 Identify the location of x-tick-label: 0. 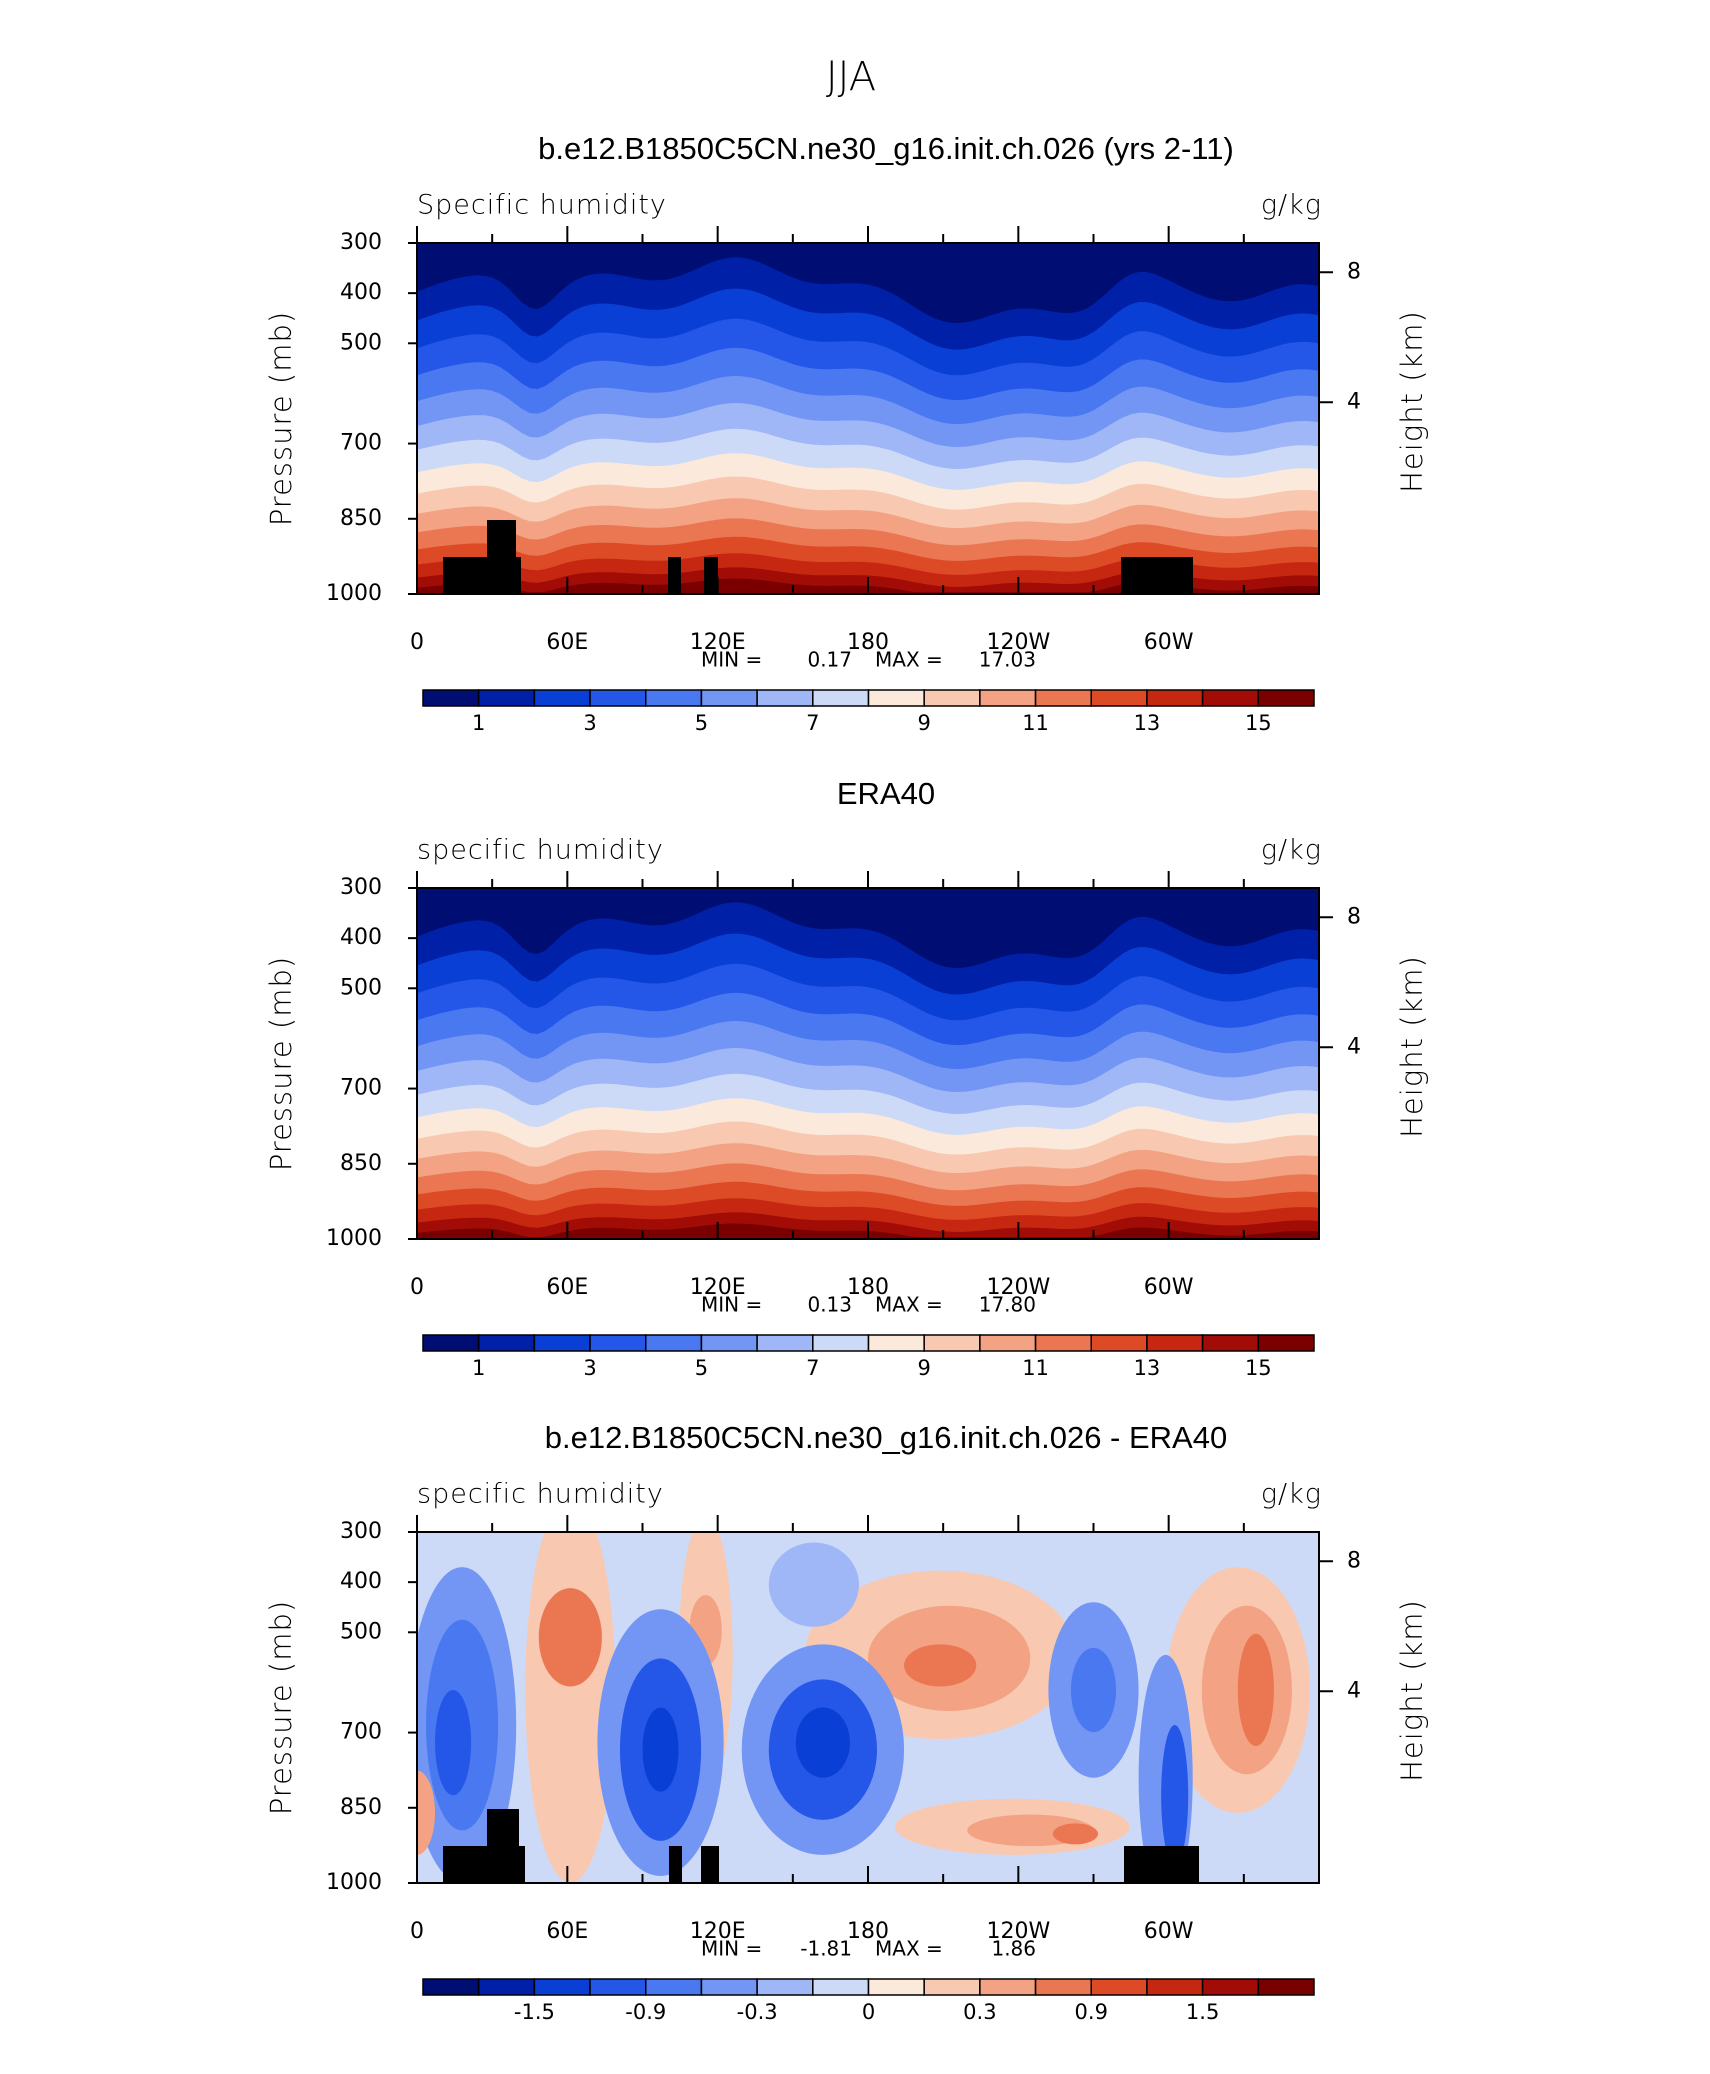
(417, 1931).